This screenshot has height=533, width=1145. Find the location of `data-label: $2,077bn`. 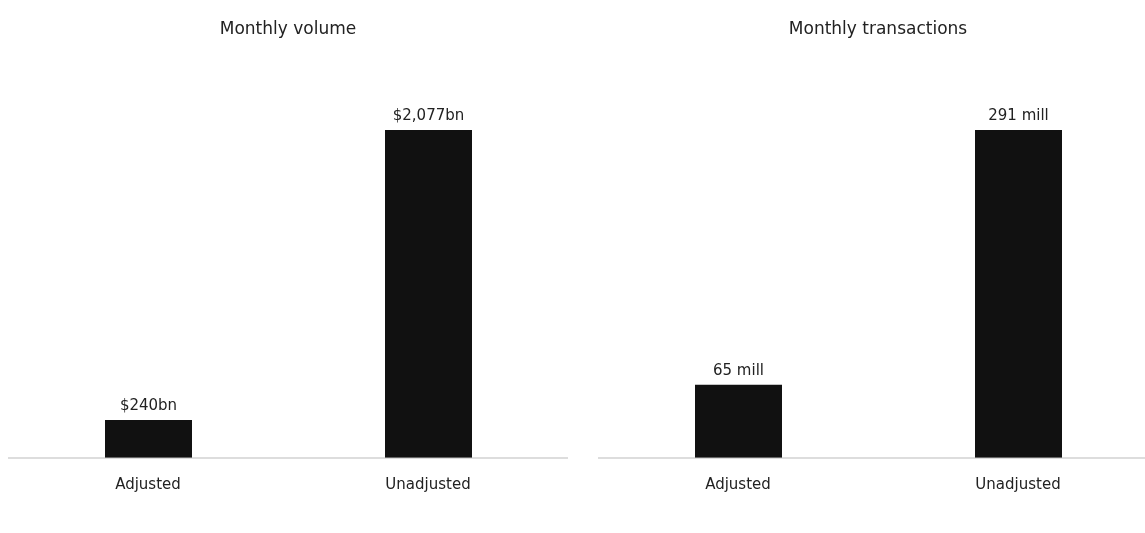

data-label: $2,077bn is located at coordinates (428, 115).